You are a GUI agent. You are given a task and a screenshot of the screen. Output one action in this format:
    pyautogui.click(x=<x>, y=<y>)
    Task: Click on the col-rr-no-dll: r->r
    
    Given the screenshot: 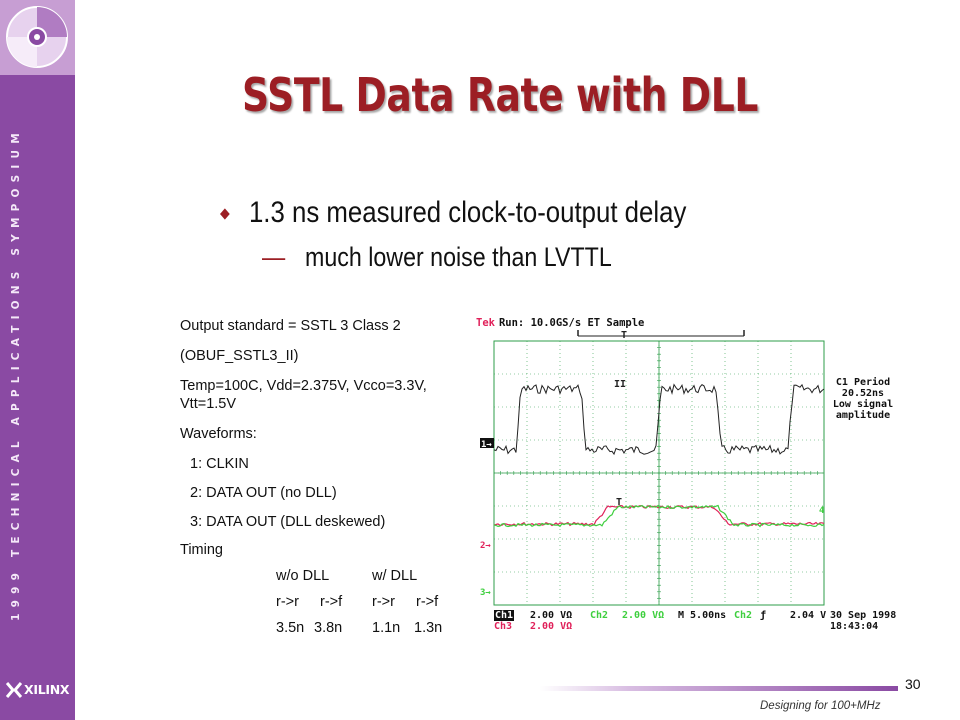 What is the action you would take?
    pyautogui.click(x=287, y=602)
    